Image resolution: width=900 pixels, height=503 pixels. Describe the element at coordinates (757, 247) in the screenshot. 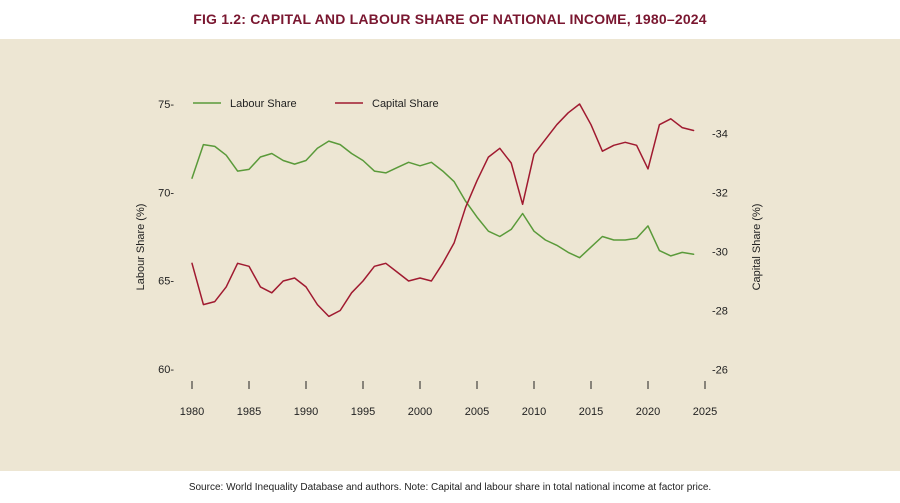

I see `right-axis-title: Capital Share (%)` at that location.